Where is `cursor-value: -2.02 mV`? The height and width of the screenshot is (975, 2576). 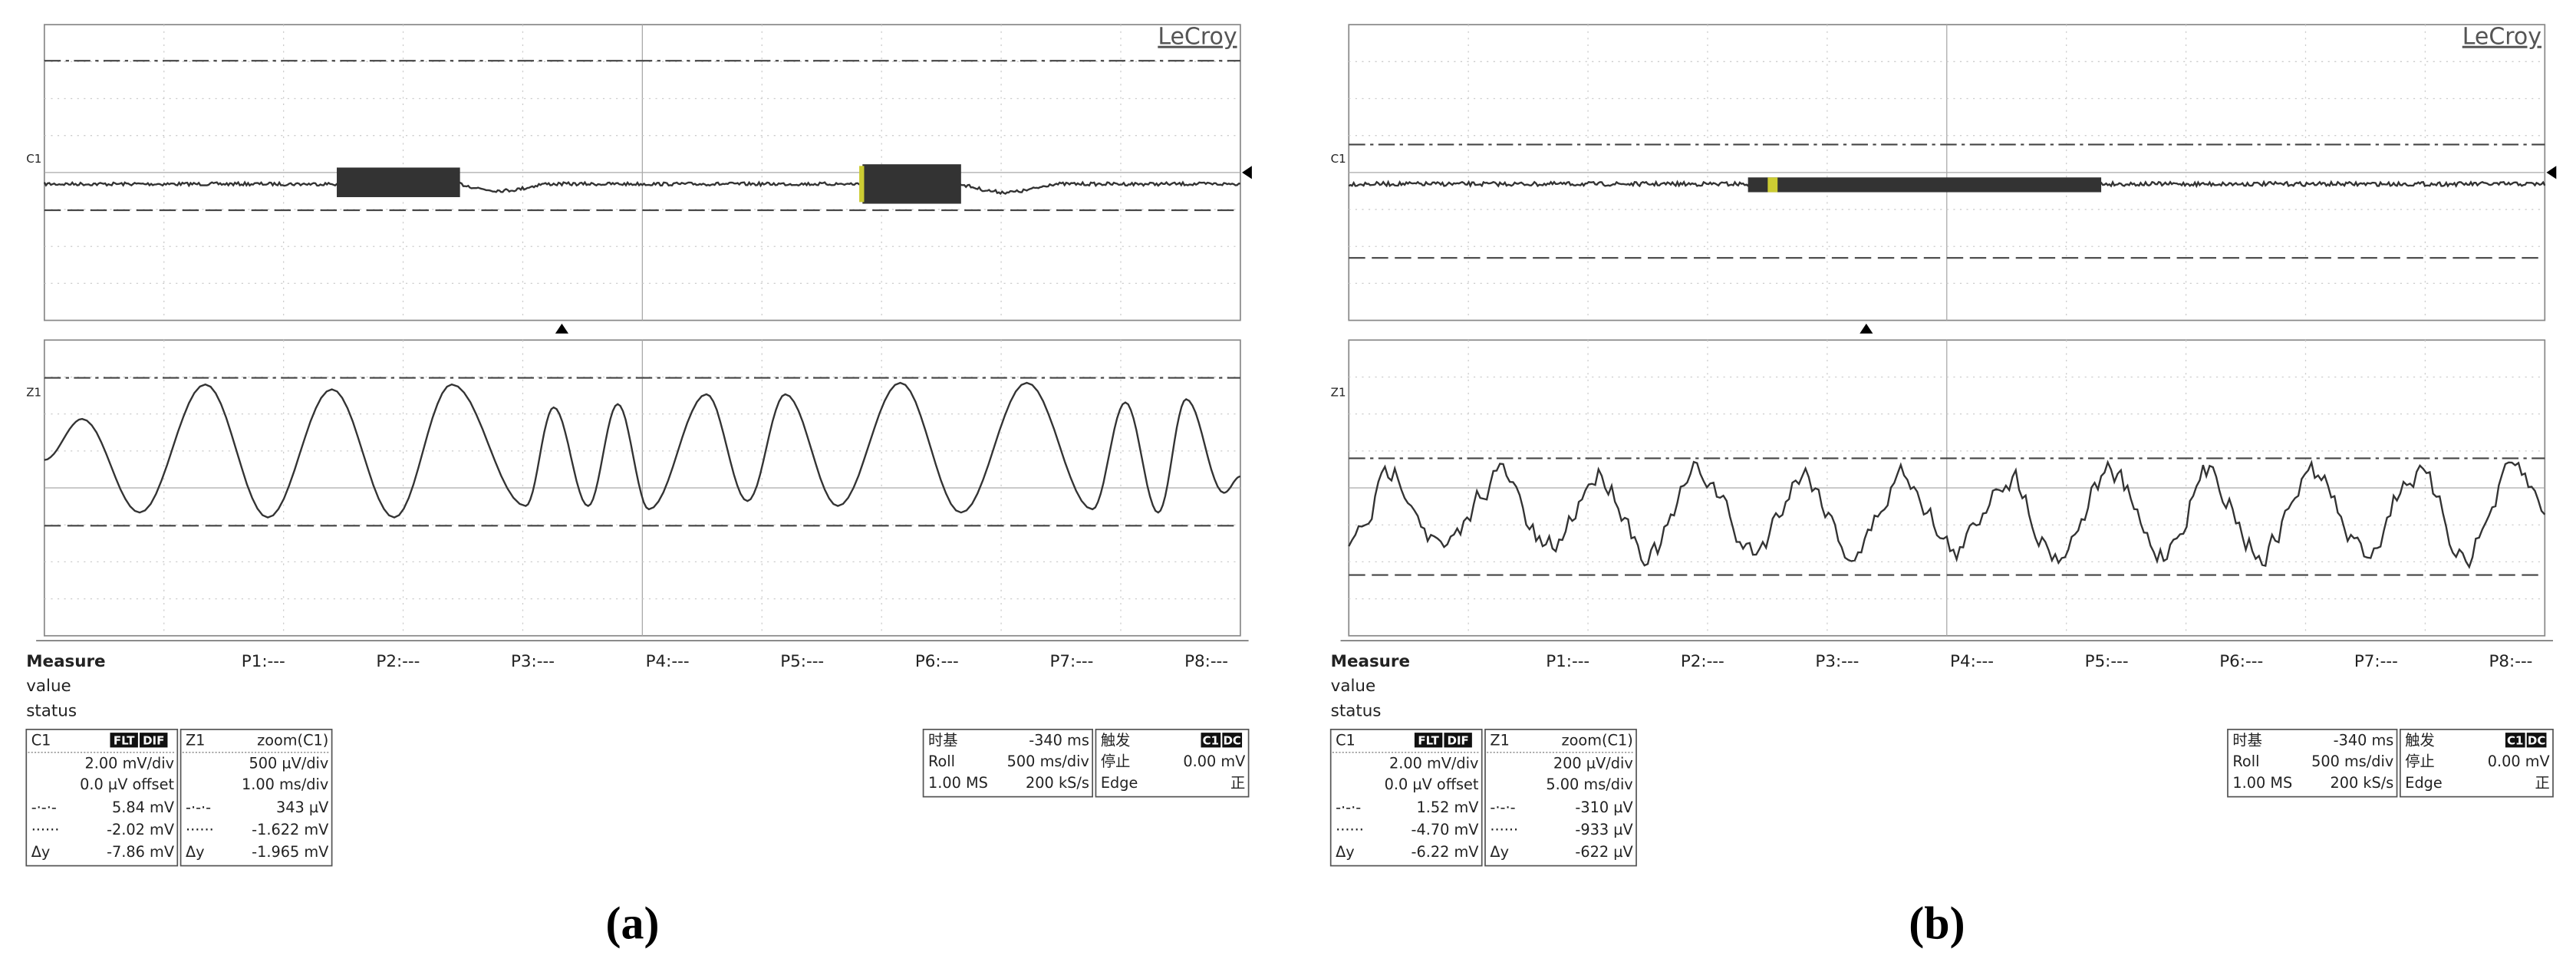 cursor-value: -2.02 mV is located at coordinates (141, 829).